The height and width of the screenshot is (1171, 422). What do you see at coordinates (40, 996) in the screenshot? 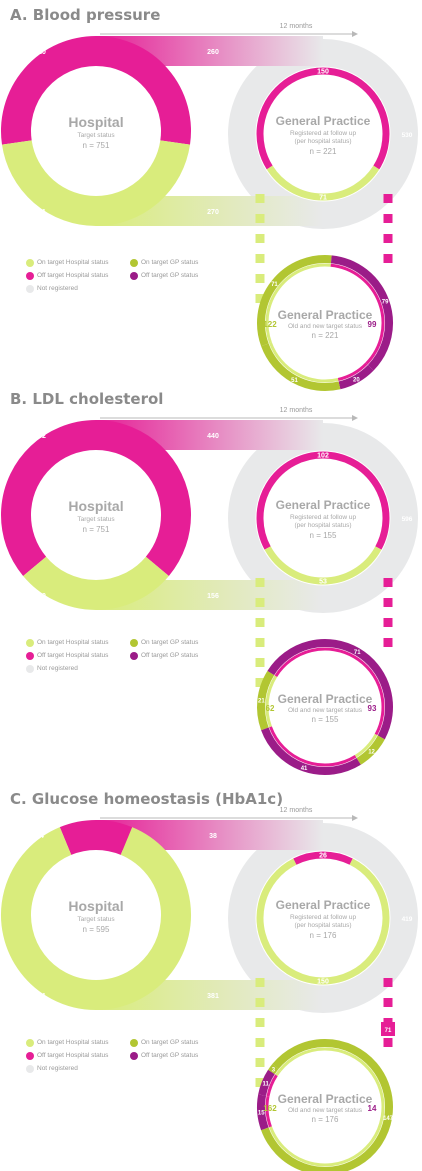
I see `hospital-value-on: 521` at bounding box center [40, 996].